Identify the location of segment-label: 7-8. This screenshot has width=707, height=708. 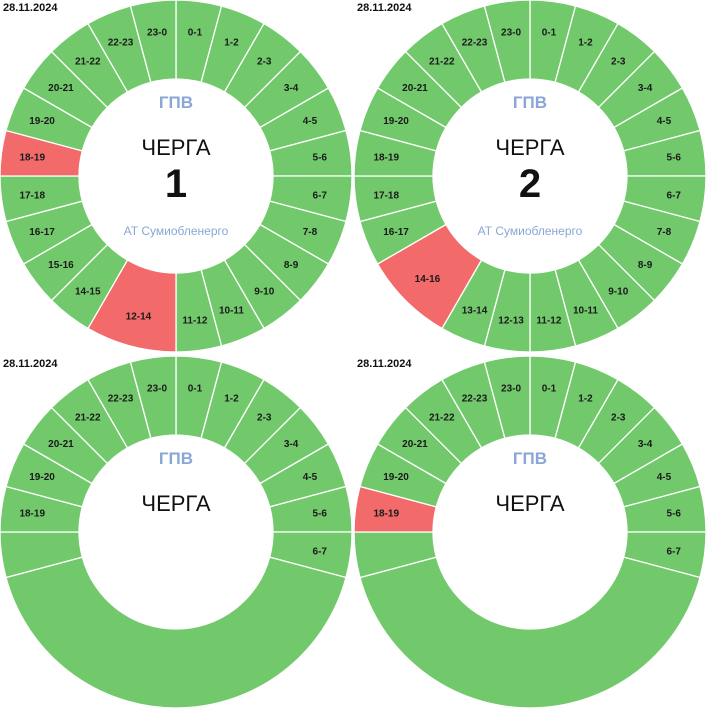
(310, 232).